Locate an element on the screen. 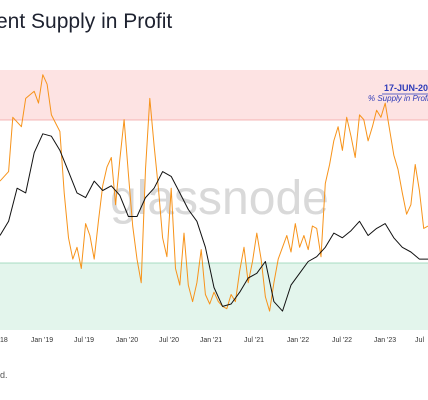  x-tick-label: Jan '19 is located at coordinates (42, 340).